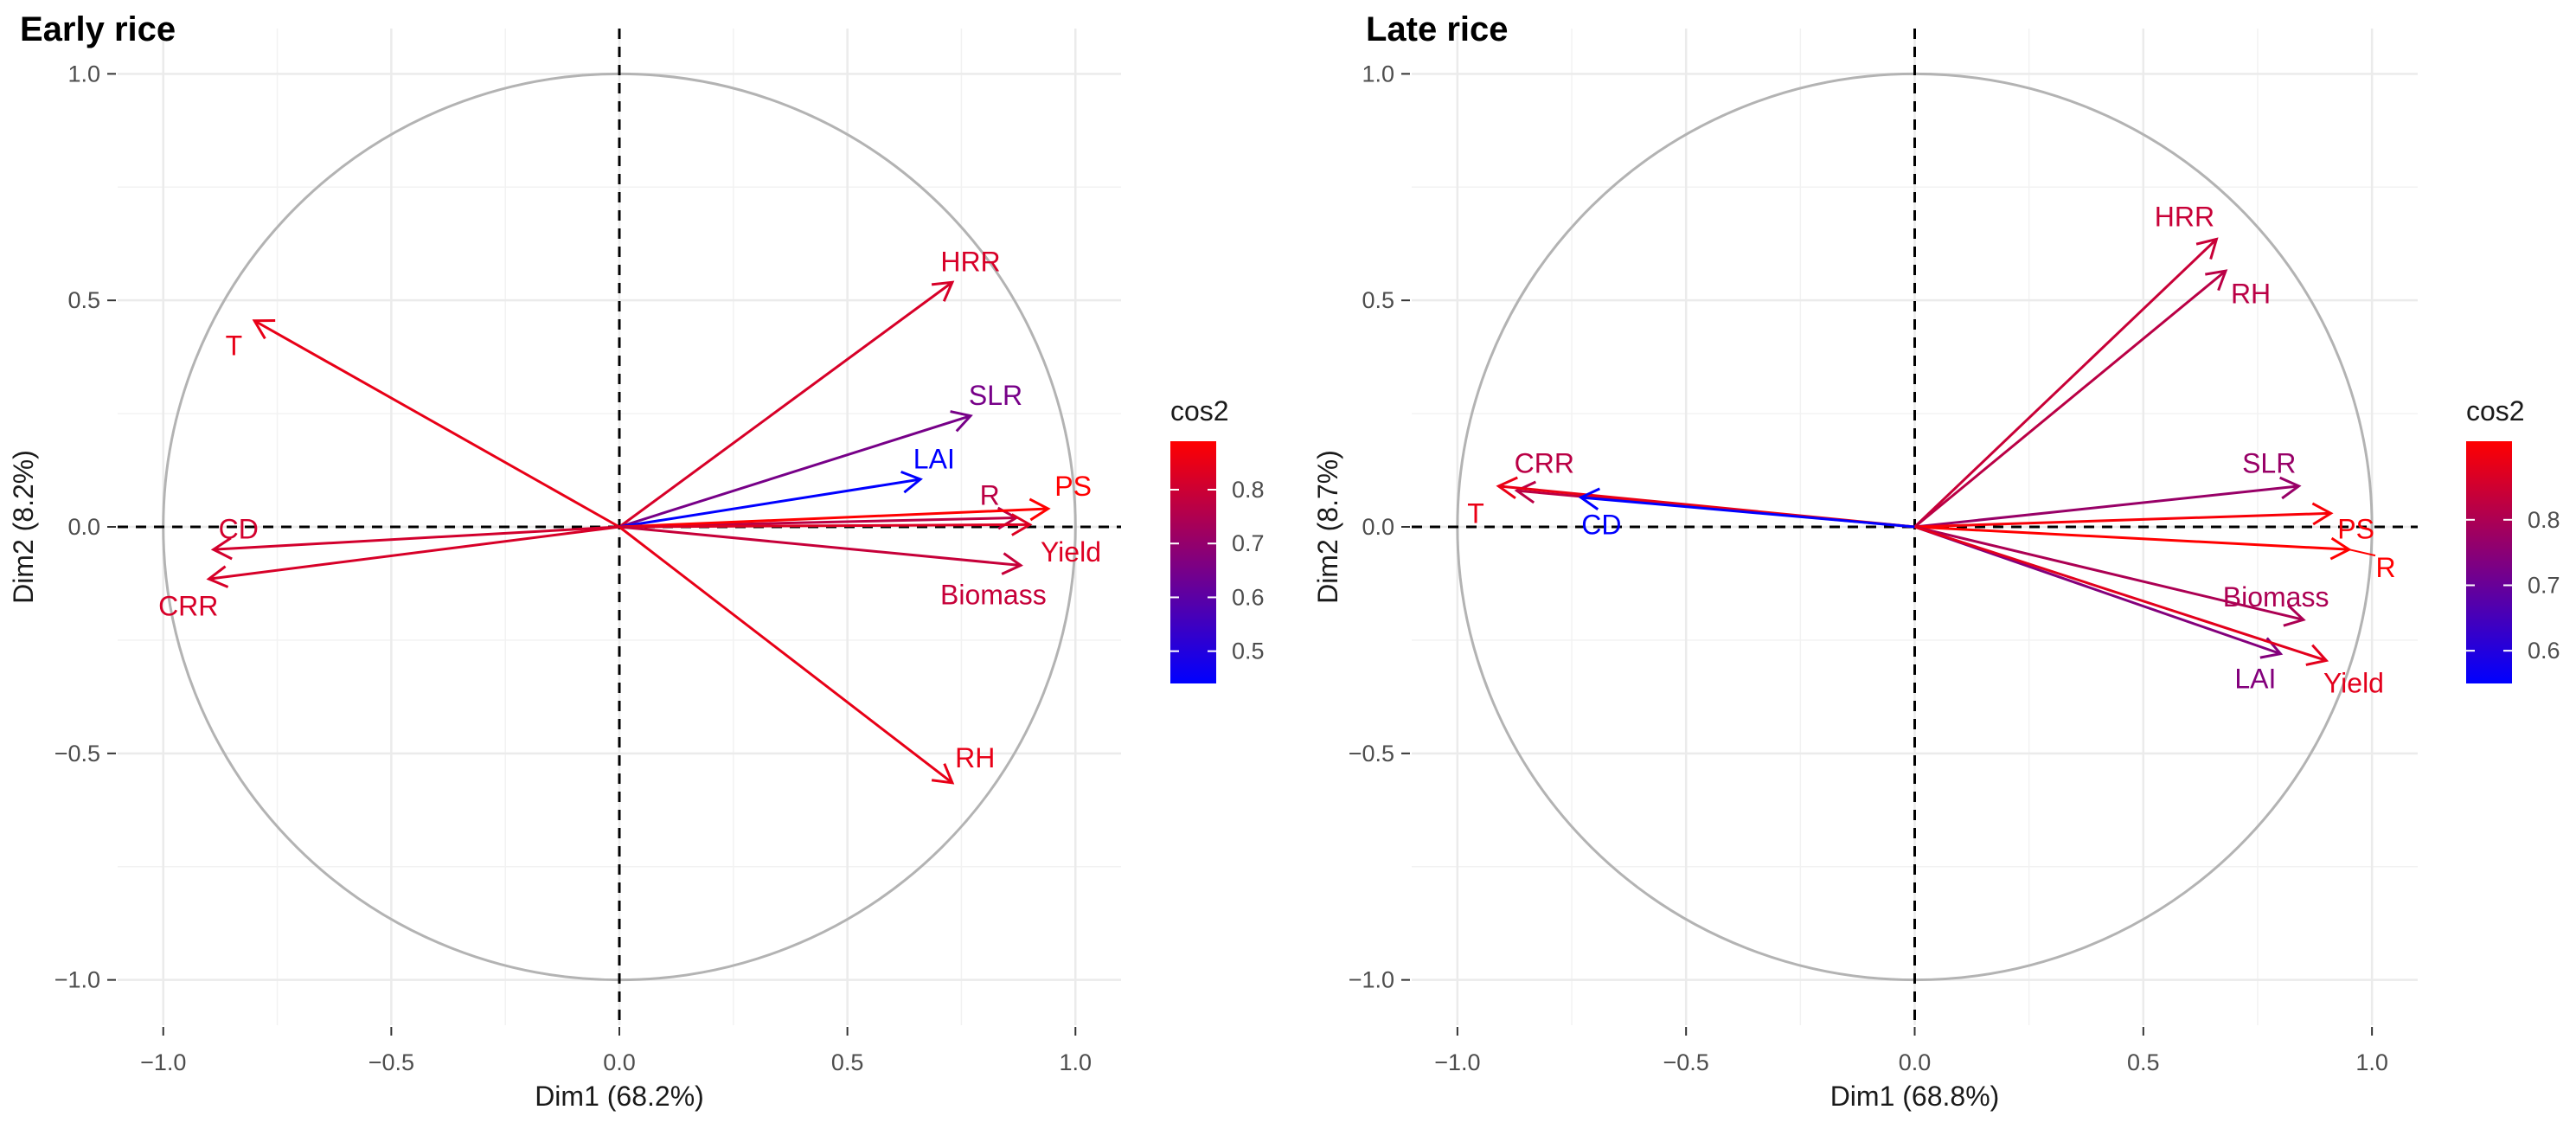  What do you see at coordinates (2513, 539) in the screenshot?
I see `legend-cos2: cos2 0.6 0.7 0.8` at bounding box center [2513, 539].